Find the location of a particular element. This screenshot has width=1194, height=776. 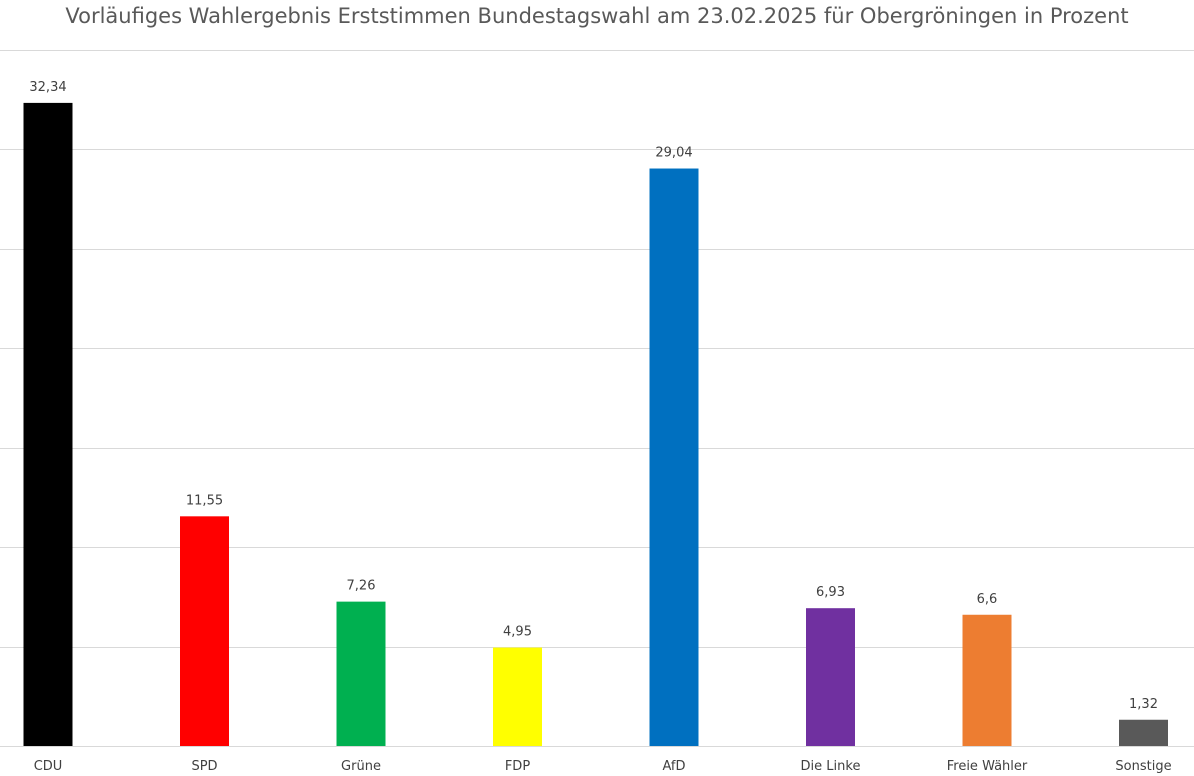

data-label: 32,34 is located at coordinates (47, 87).